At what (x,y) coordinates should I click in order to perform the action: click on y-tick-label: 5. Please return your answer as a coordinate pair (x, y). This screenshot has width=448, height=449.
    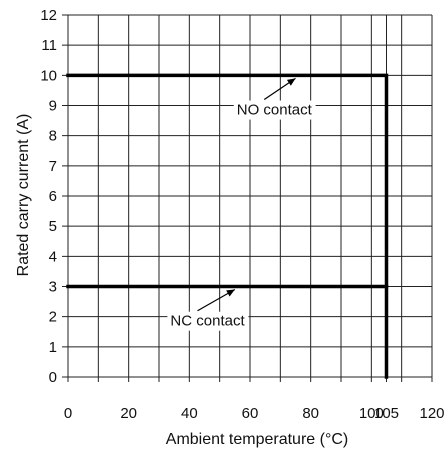
    Looking at the image, I should click on (53, 226).